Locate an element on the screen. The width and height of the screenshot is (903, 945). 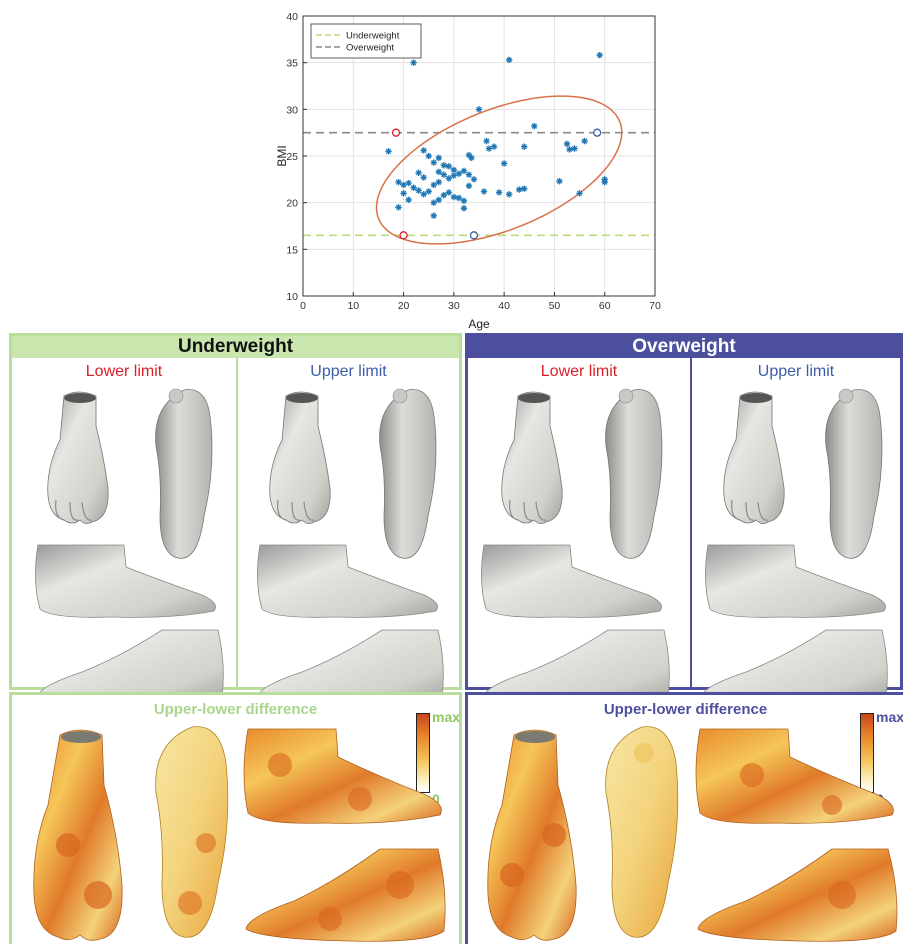
legend-label: Overweight is located at coordinates (370, 48).